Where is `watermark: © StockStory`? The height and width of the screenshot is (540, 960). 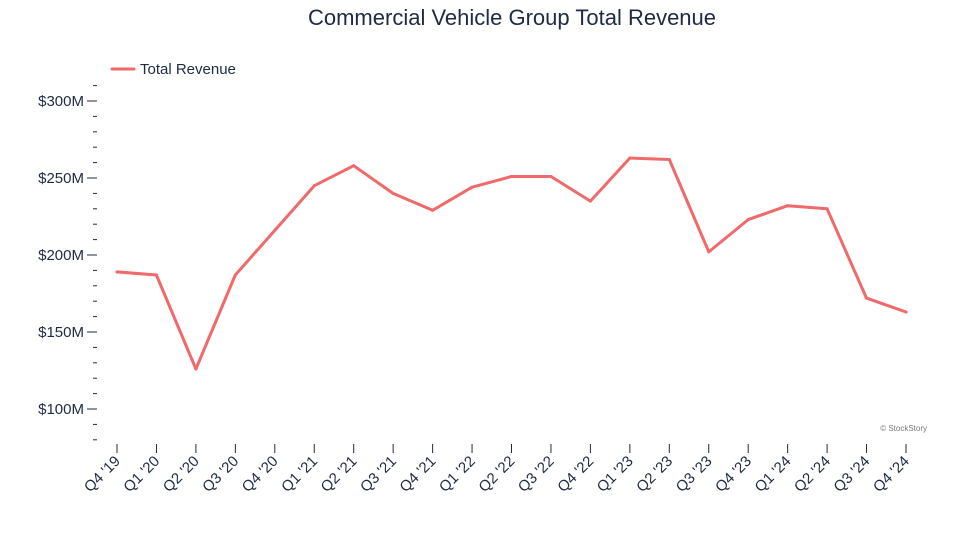
watermark: © StockStory is located at coordinates (903, 428).